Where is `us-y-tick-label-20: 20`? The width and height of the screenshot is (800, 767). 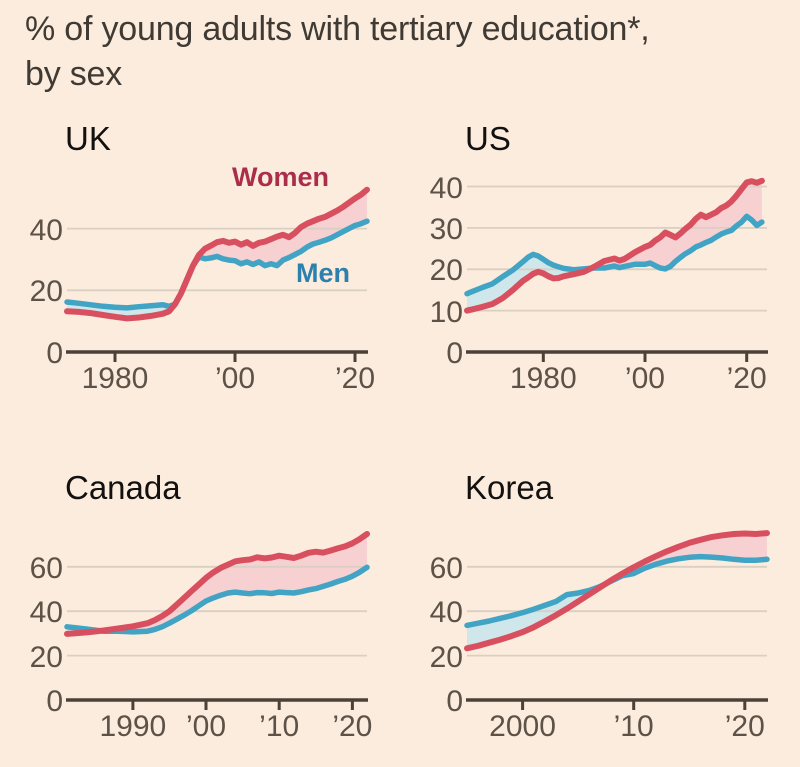 us-y-tick-label-20: 20 is located at coordinates (446, 271).